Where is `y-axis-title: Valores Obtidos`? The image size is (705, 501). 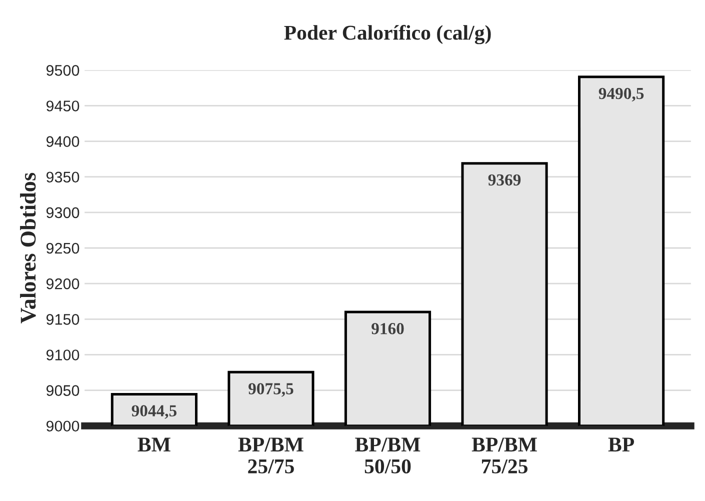
y-axis-title: Valores Obtidos is located at coordinates (28, 248).